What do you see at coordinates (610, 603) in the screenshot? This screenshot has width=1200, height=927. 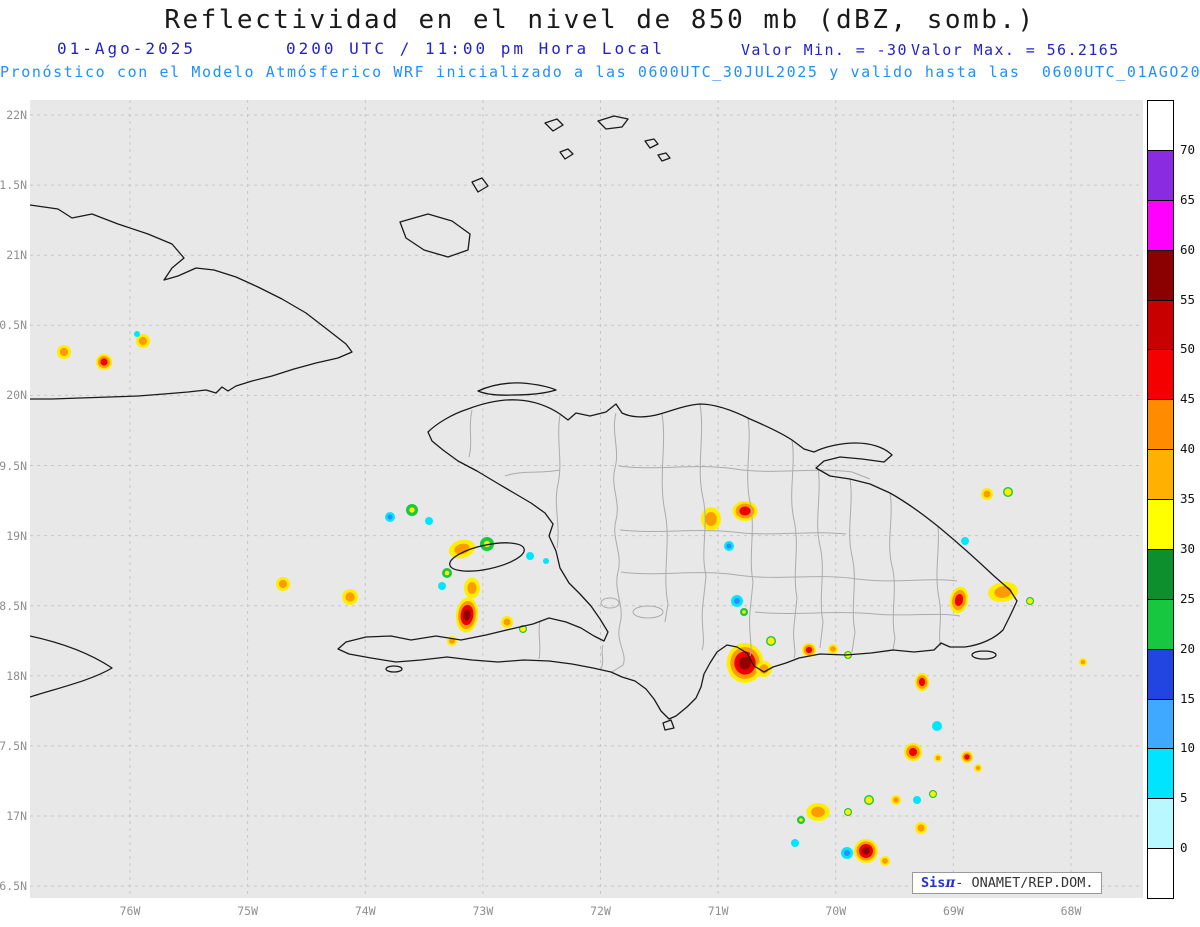 I see `lake-saumatre` at bounding box center [610, 603].